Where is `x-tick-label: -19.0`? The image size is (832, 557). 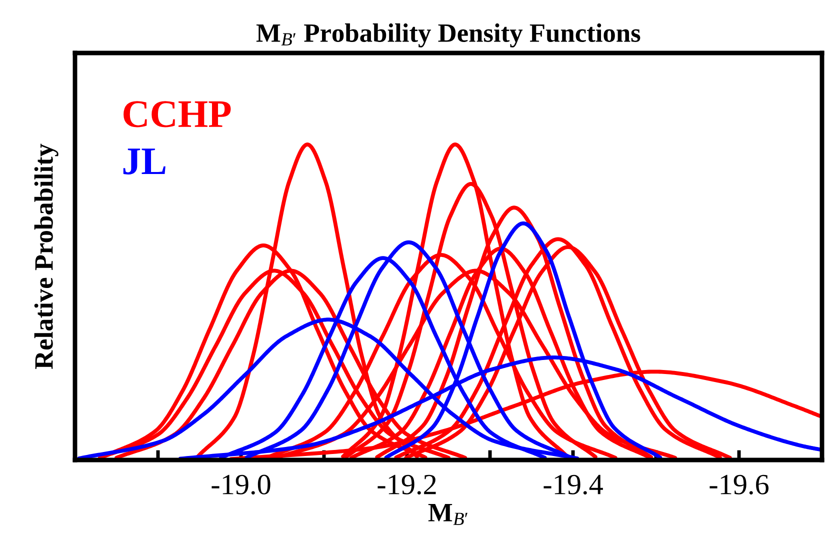 x-tick-label: -19.0 is located at coordinates (241, 484).